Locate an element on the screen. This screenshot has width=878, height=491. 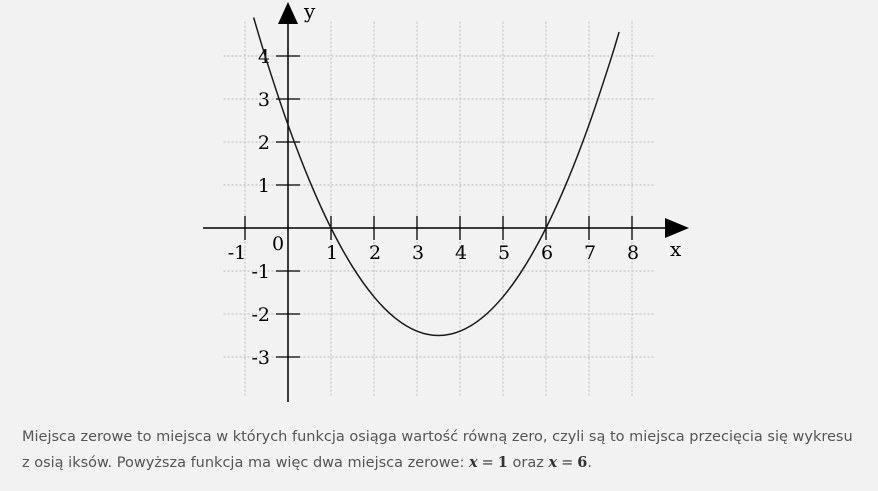
y-tick-label: -2 is located at coordinates (260, 315).